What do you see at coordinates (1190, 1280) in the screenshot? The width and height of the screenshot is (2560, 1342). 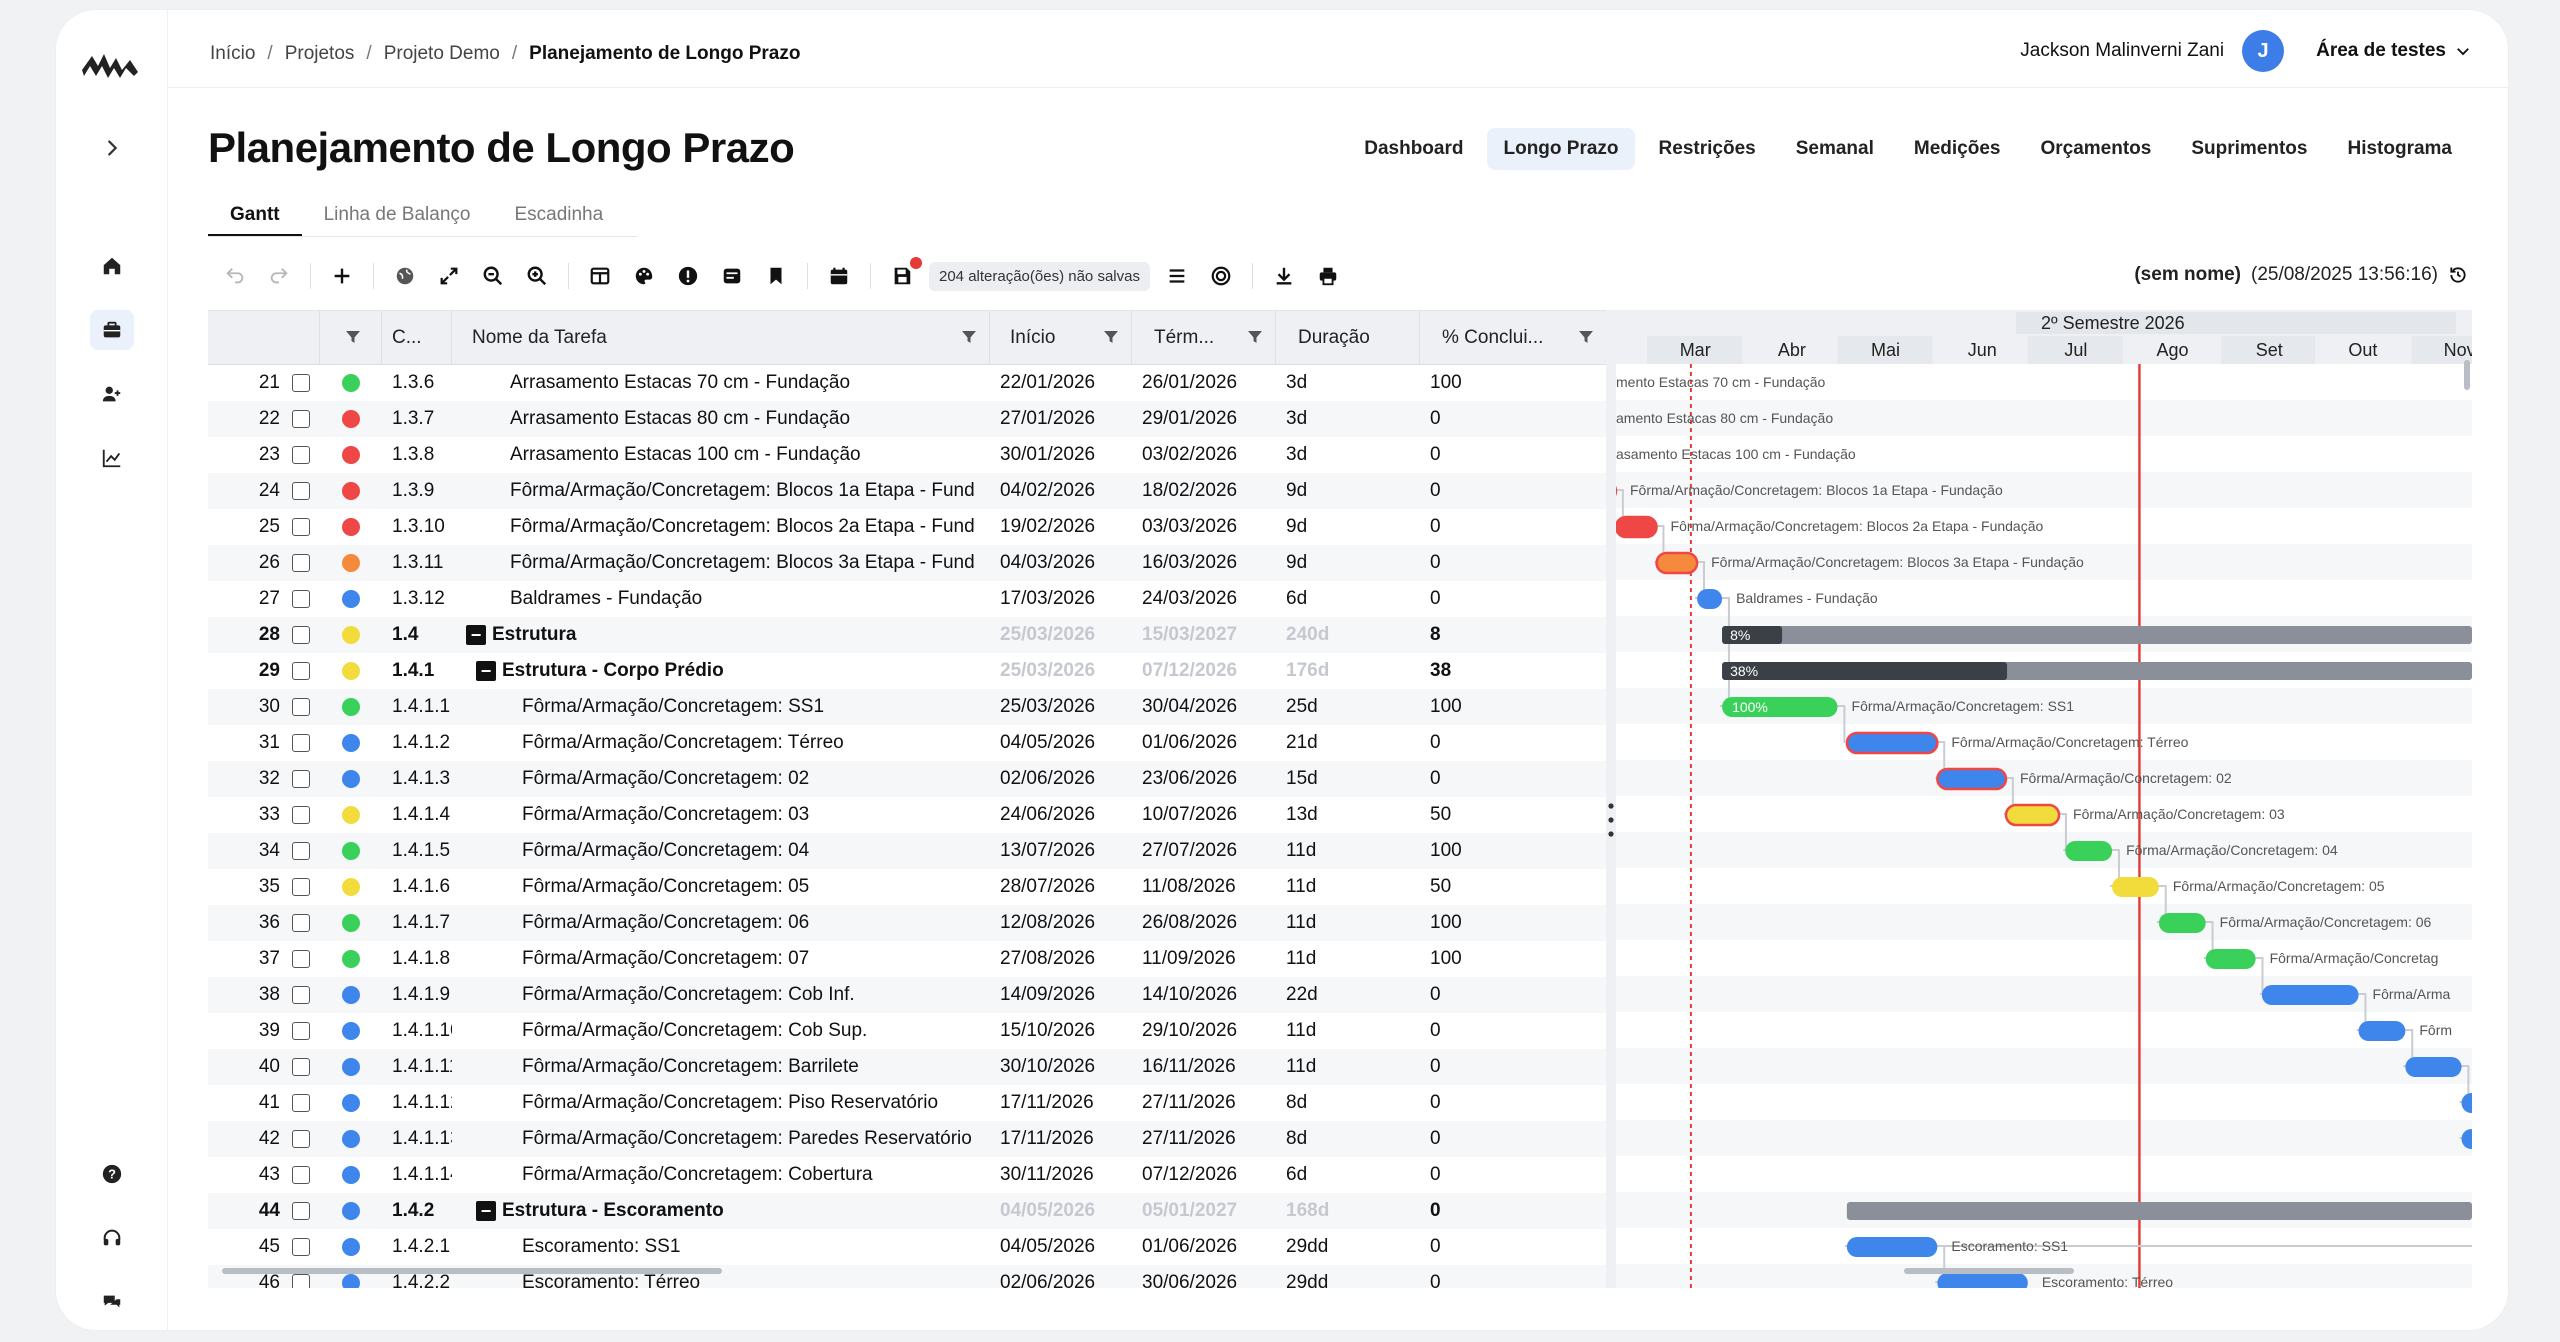 I see `task-end: 30/06/2026` at bounding box center [1190, 1280].